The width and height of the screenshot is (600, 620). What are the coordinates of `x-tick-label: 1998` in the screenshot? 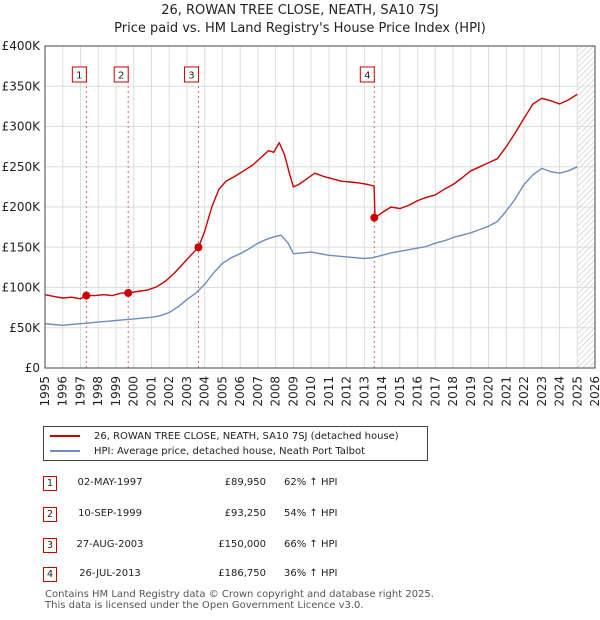 It's located at (98, 391).